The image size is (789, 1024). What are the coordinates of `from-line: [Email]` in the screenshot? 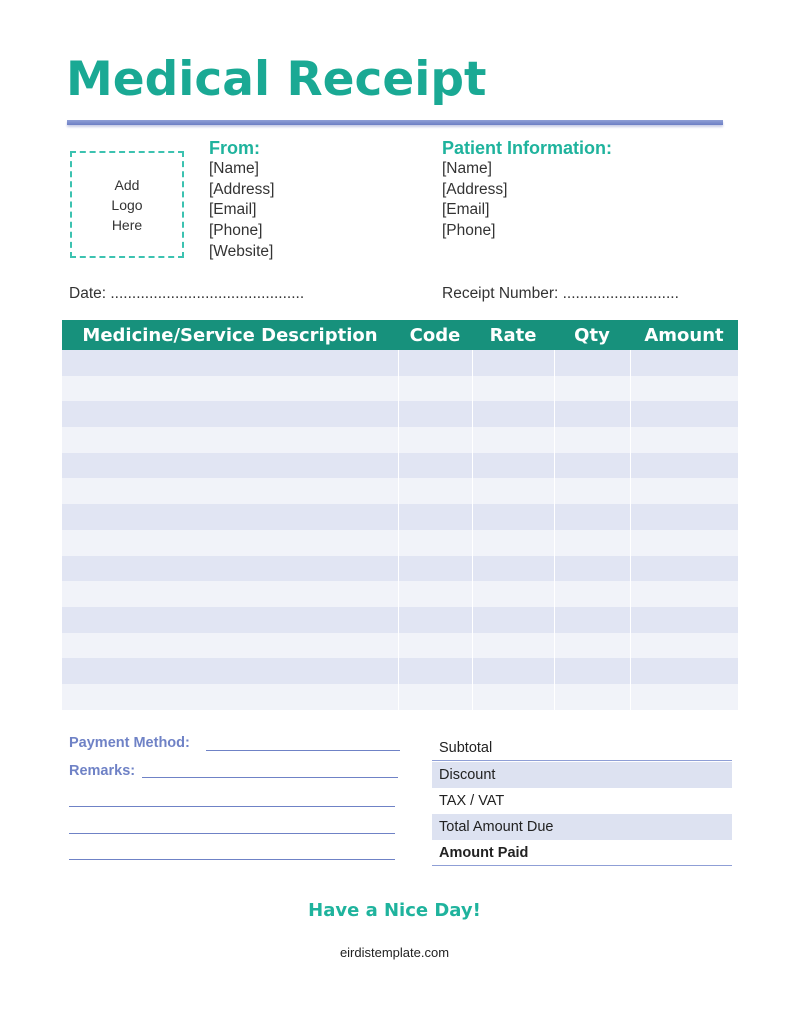 It's located at (233, 210).